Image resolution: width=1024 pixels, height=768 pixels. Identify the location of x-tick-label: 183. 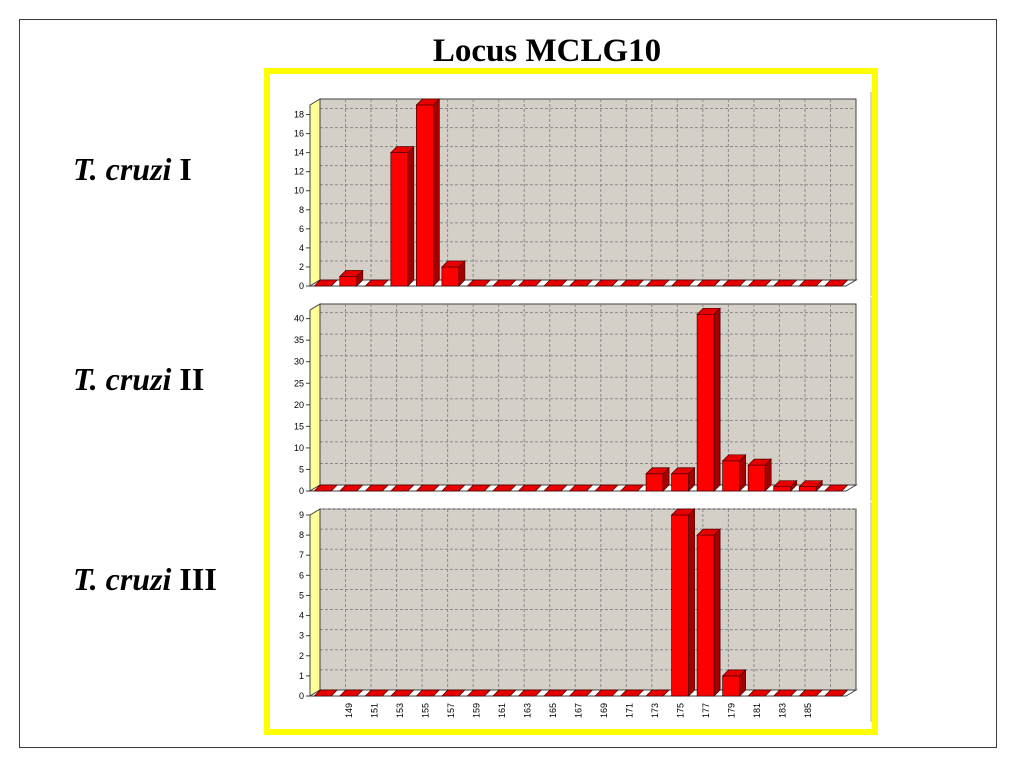
(783, 710).